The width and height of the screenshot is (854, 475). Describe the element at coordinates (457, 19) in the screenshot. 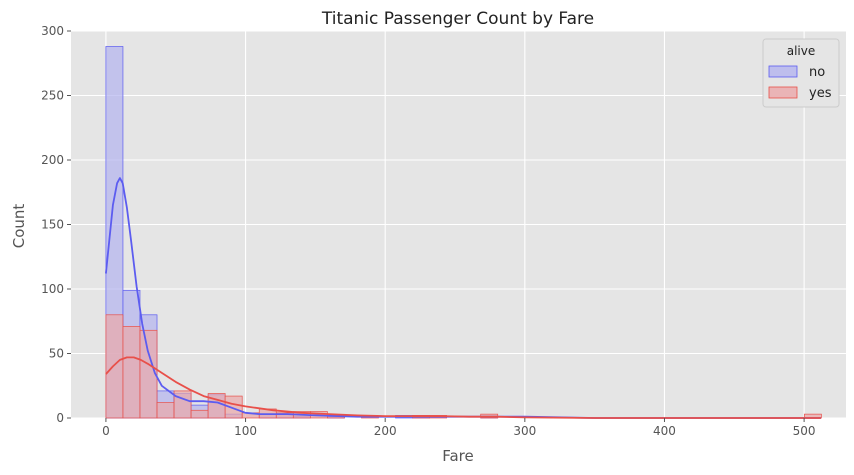

I see `chart-title: Titanic Passenger Count by Fare` at that location.